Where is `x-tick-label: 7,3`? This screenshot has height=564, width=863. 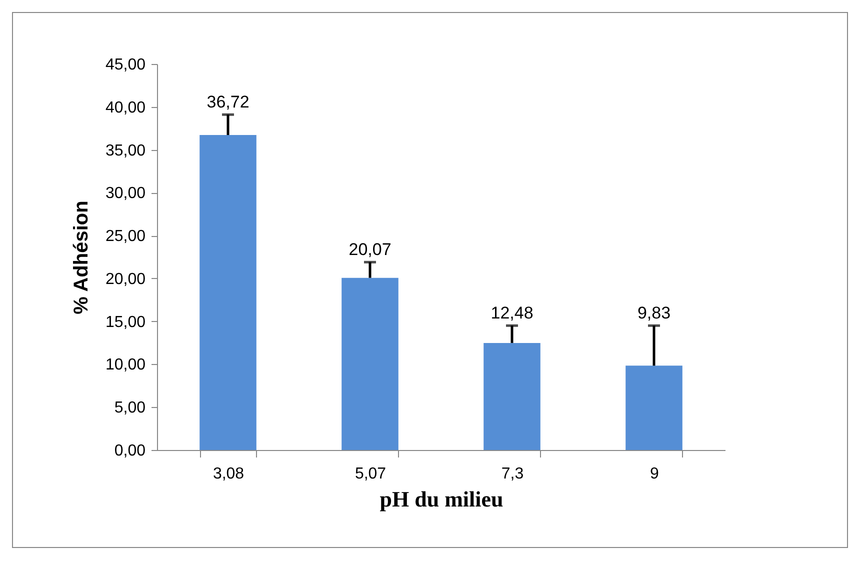 x-tick-label: 7,3 is located at coordinates (512, 474).